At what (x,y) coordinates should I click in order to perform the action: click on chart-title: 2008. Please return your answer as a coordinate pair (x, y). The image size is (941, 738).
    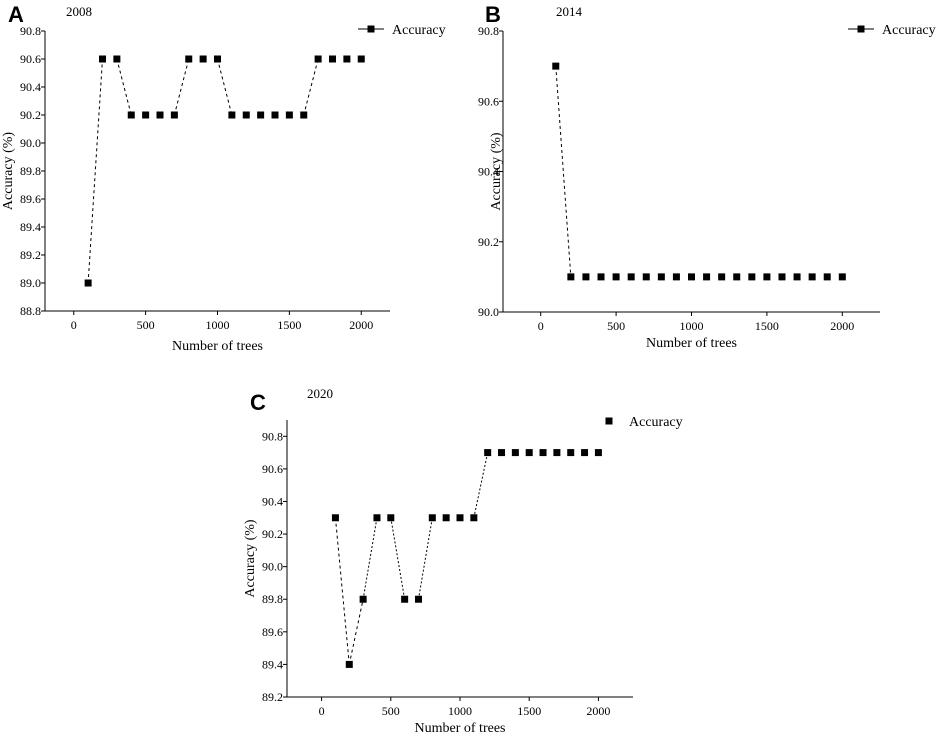
    Looking at the image, I should click on (79, 11).